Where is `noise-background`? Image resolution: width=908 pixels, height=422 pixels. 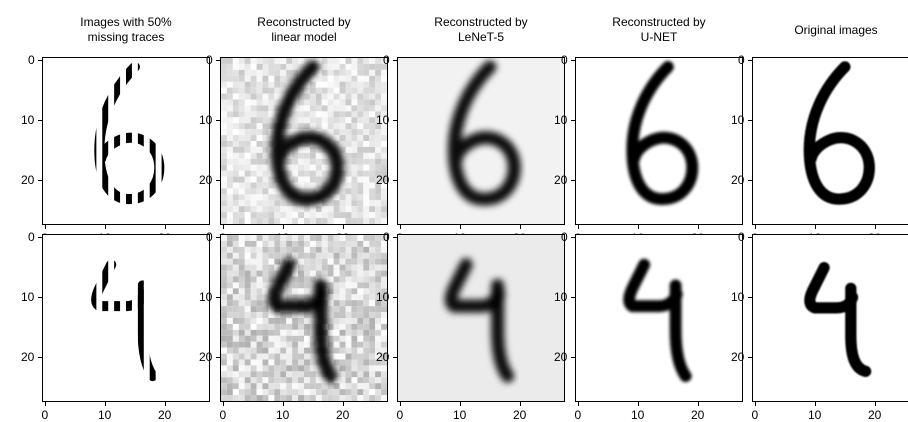 noise-background is located at coordinates (304, 318).